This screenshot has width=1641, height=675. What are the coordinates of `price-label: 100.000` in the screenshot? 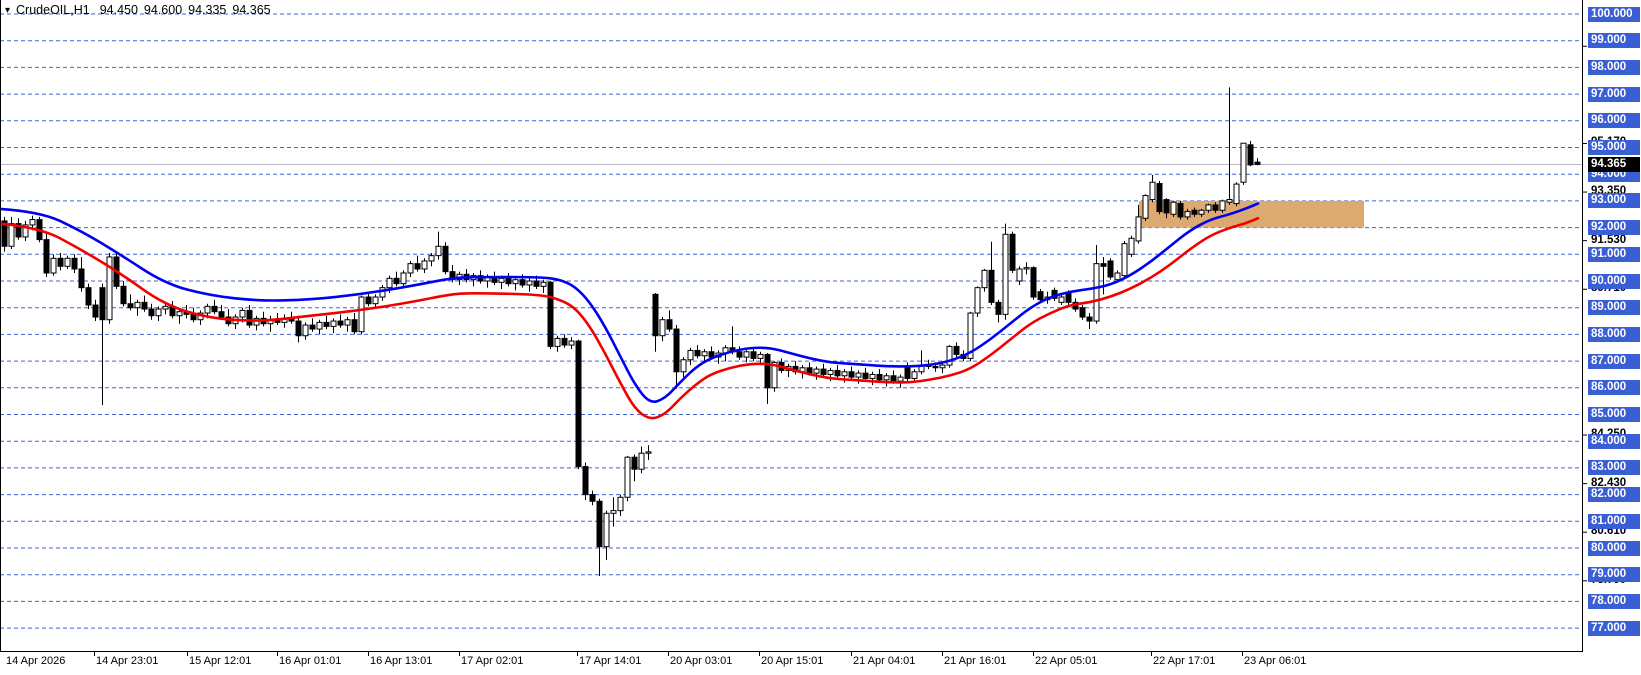 It's located at (1614, 14).